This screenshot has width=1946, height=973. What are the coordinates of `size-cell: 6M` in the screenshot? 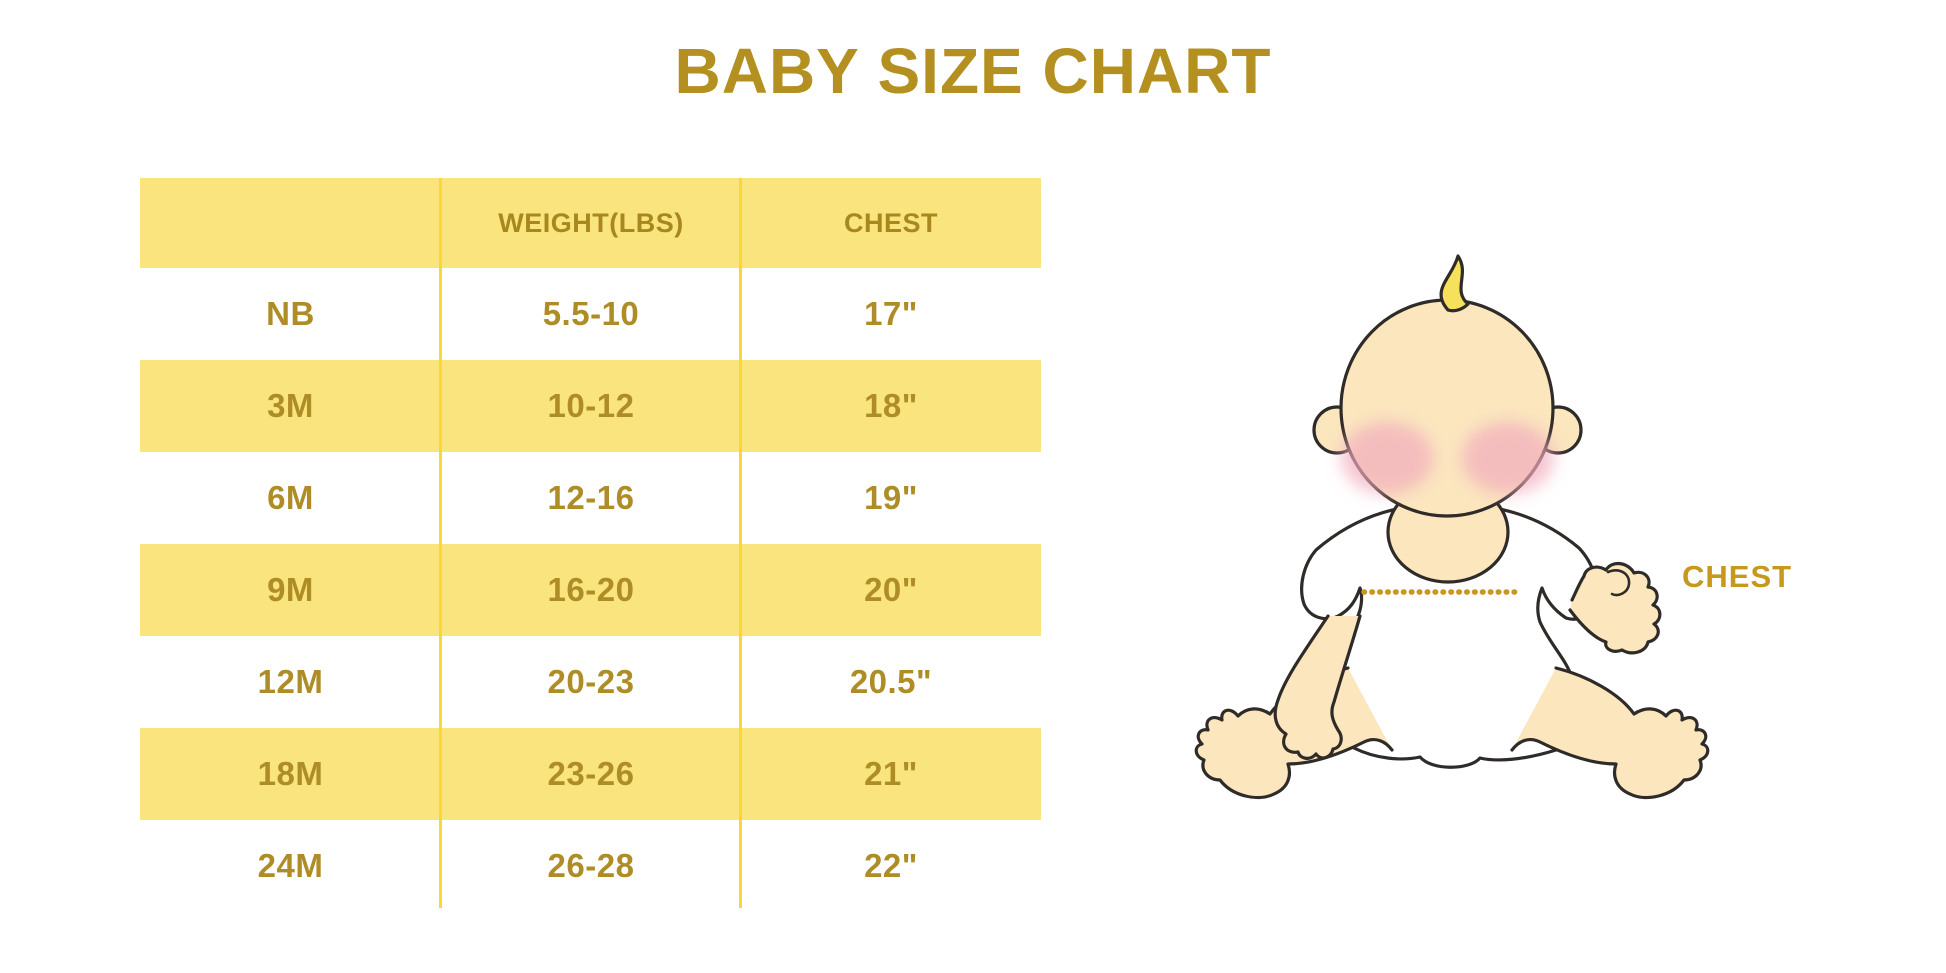 It's located at (290, 497).